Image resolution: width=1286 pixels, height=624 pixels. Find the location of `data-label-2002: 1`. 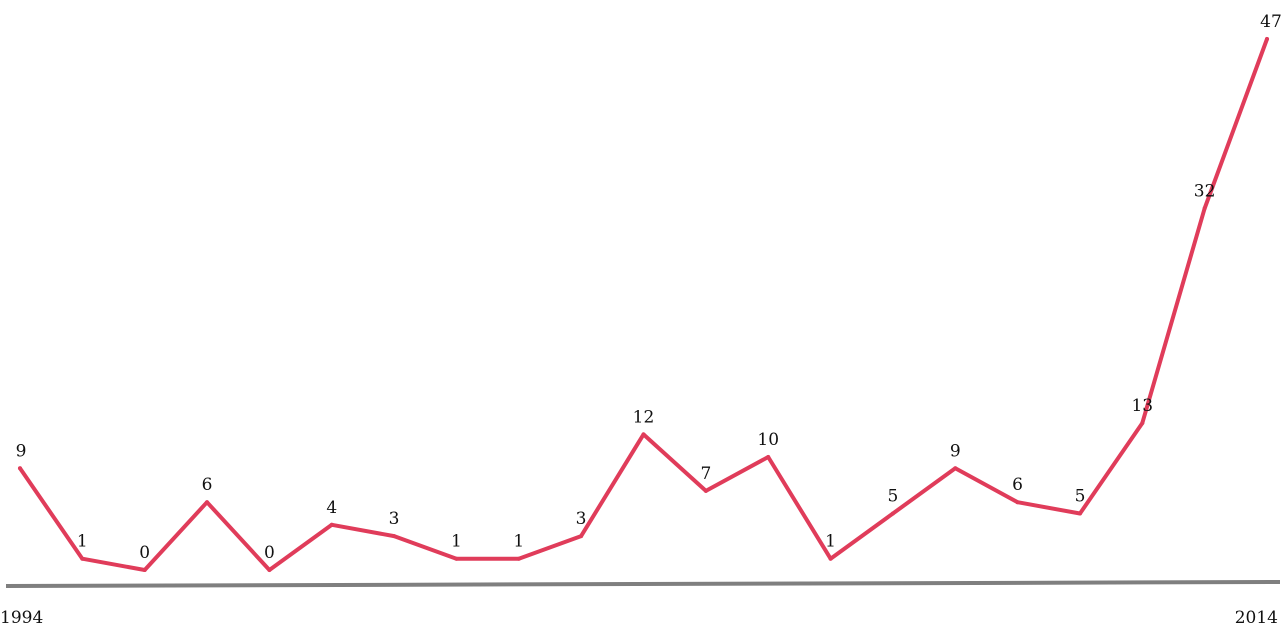

data-label-2002: 1 is located at coordinates (518, 542).